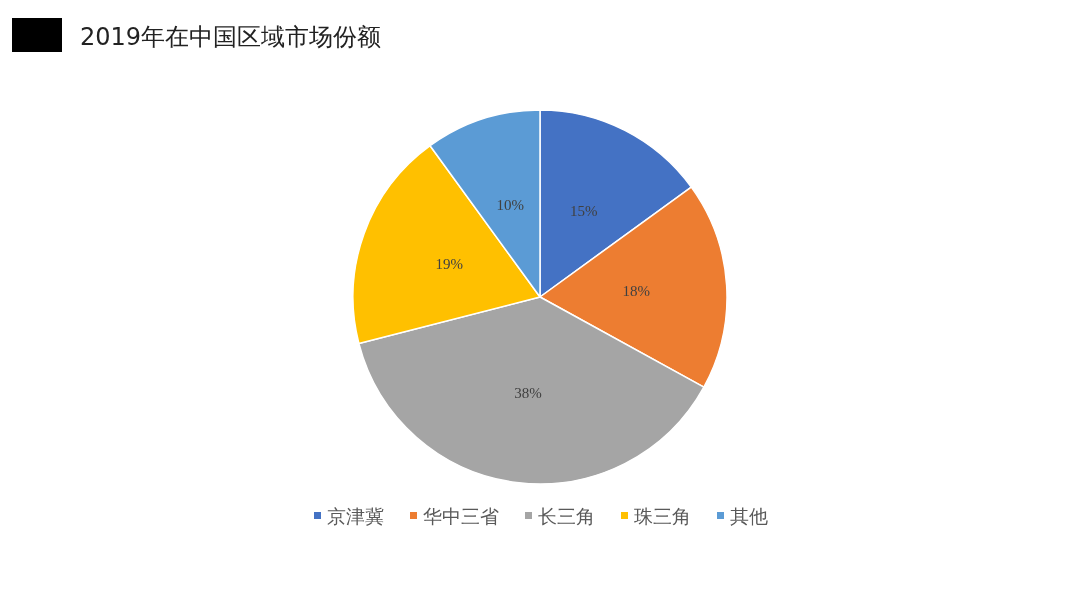 Image resolution: width=1080 pixels, height=608 pixels. I want to click on data-label: 15%, so click(584, 211).